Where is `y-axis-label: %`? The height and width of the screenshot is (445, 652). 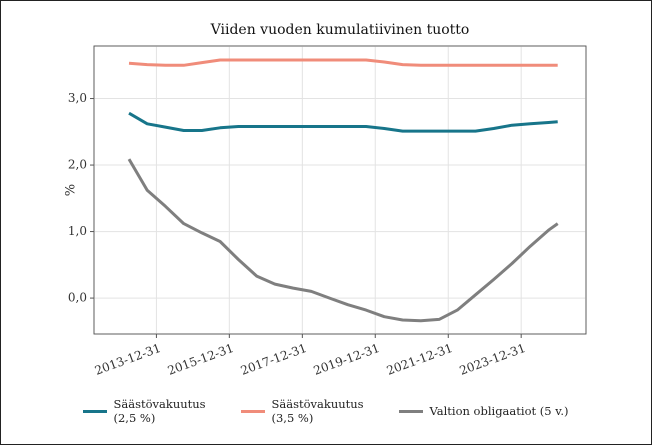
y-axis-label: % is located at coordinates (71, 190).